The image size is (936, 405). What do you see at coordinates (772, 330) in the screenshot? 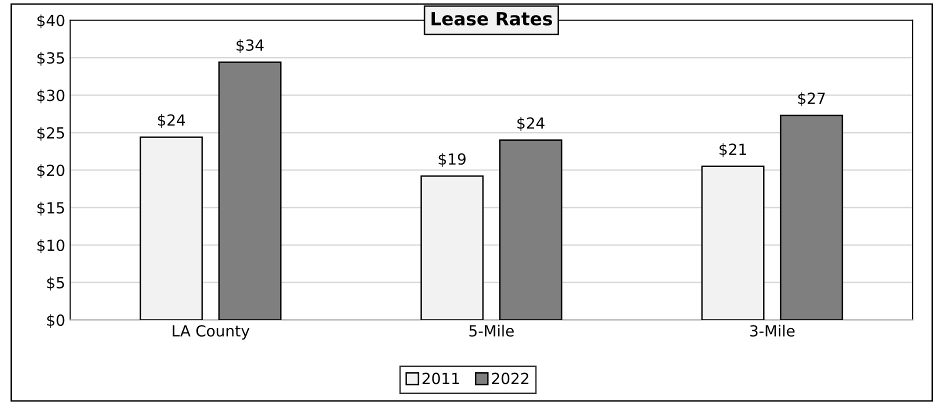
I see `x-tick-label: 3-Mile` at bounding box center [772, 330].